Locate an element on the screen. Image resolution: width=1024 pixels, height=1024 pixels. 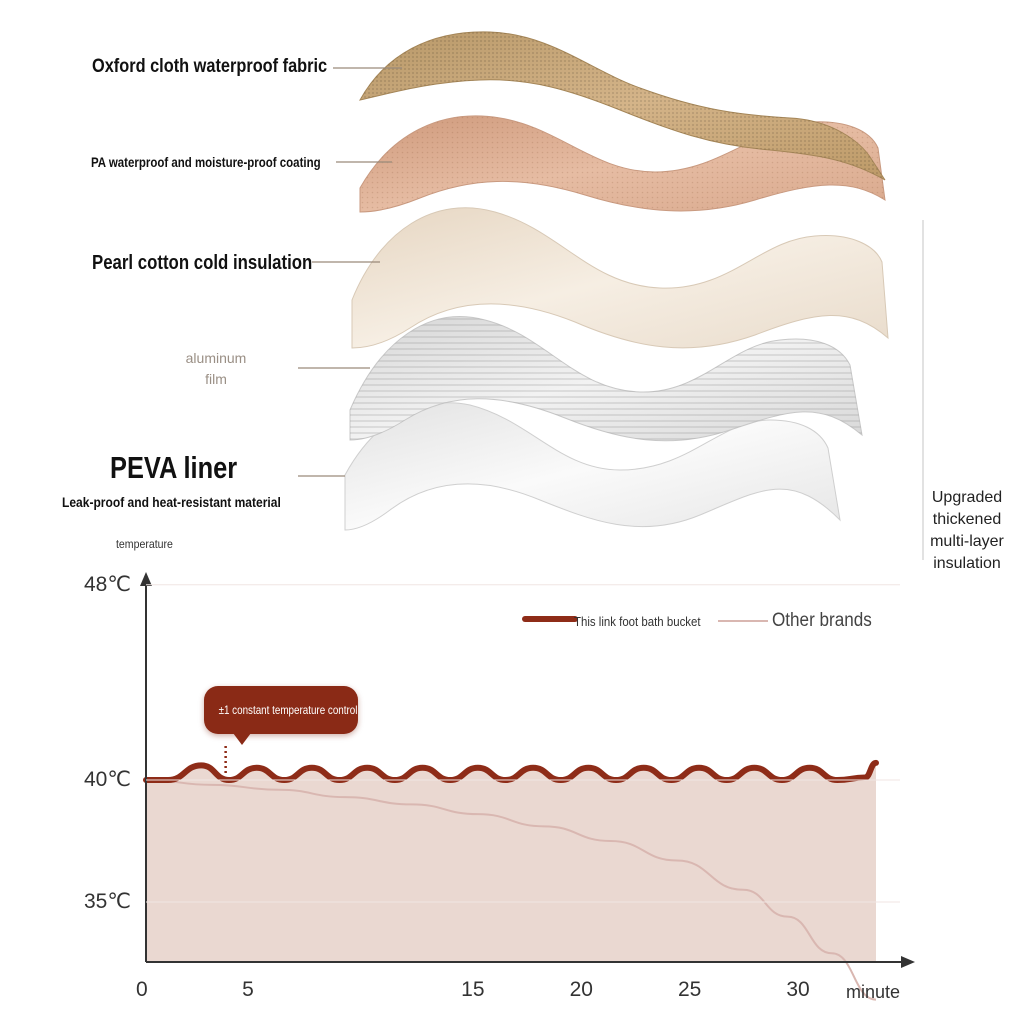
pearl-cotton-layer is located at coordinates (620, 278).